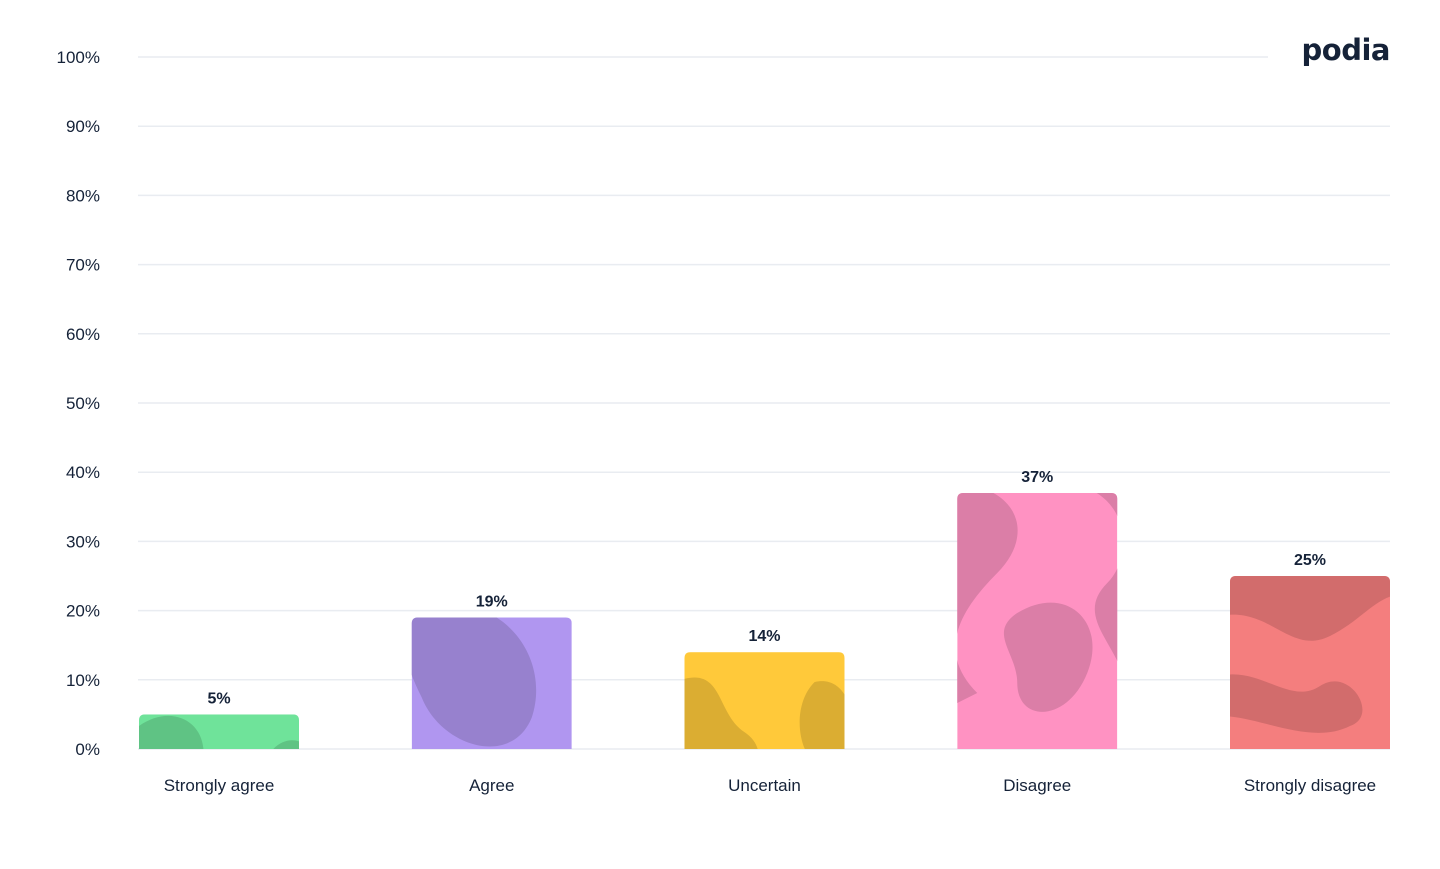  I want to click on bar-strongly-agree, so click(219, 731).